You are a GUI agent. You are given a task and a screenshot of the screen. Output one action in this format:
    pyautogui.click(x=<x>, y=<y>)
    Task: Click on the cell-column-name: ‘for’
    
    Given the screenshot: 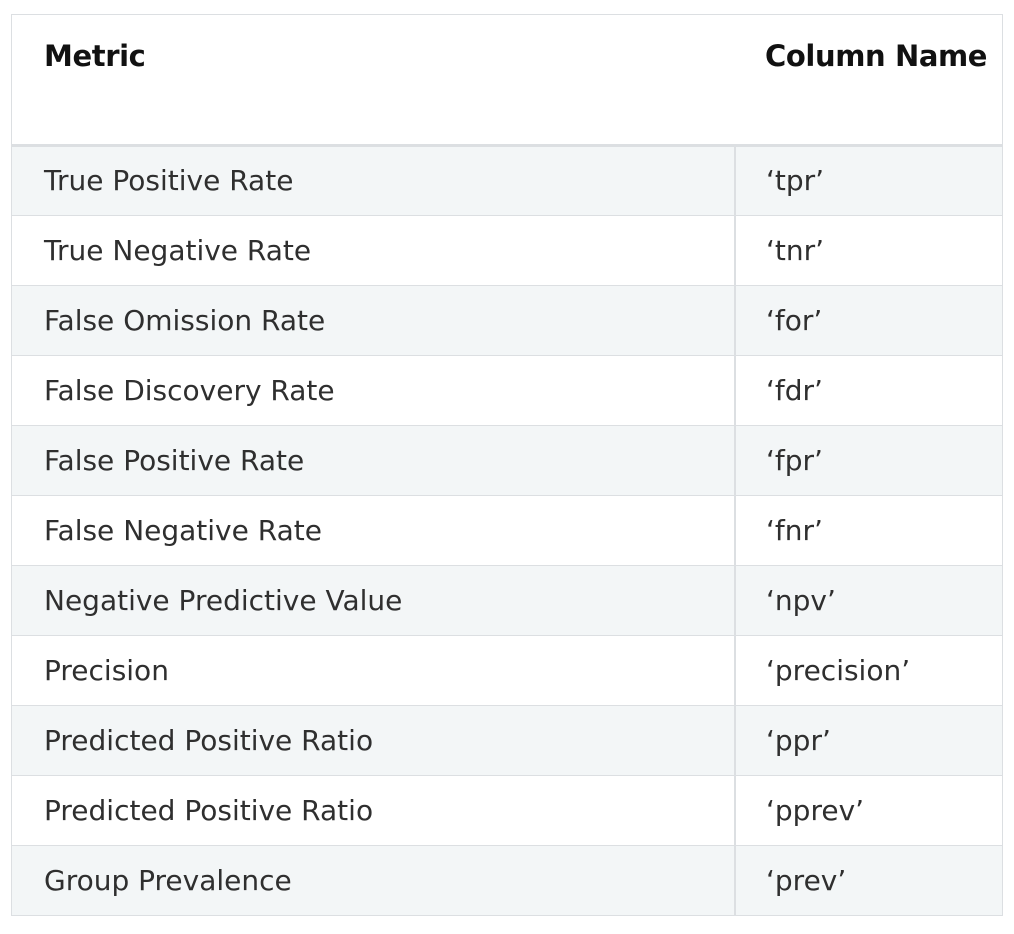 What is the action you would take?
    pyautogui.click(x=868, y=319)
    